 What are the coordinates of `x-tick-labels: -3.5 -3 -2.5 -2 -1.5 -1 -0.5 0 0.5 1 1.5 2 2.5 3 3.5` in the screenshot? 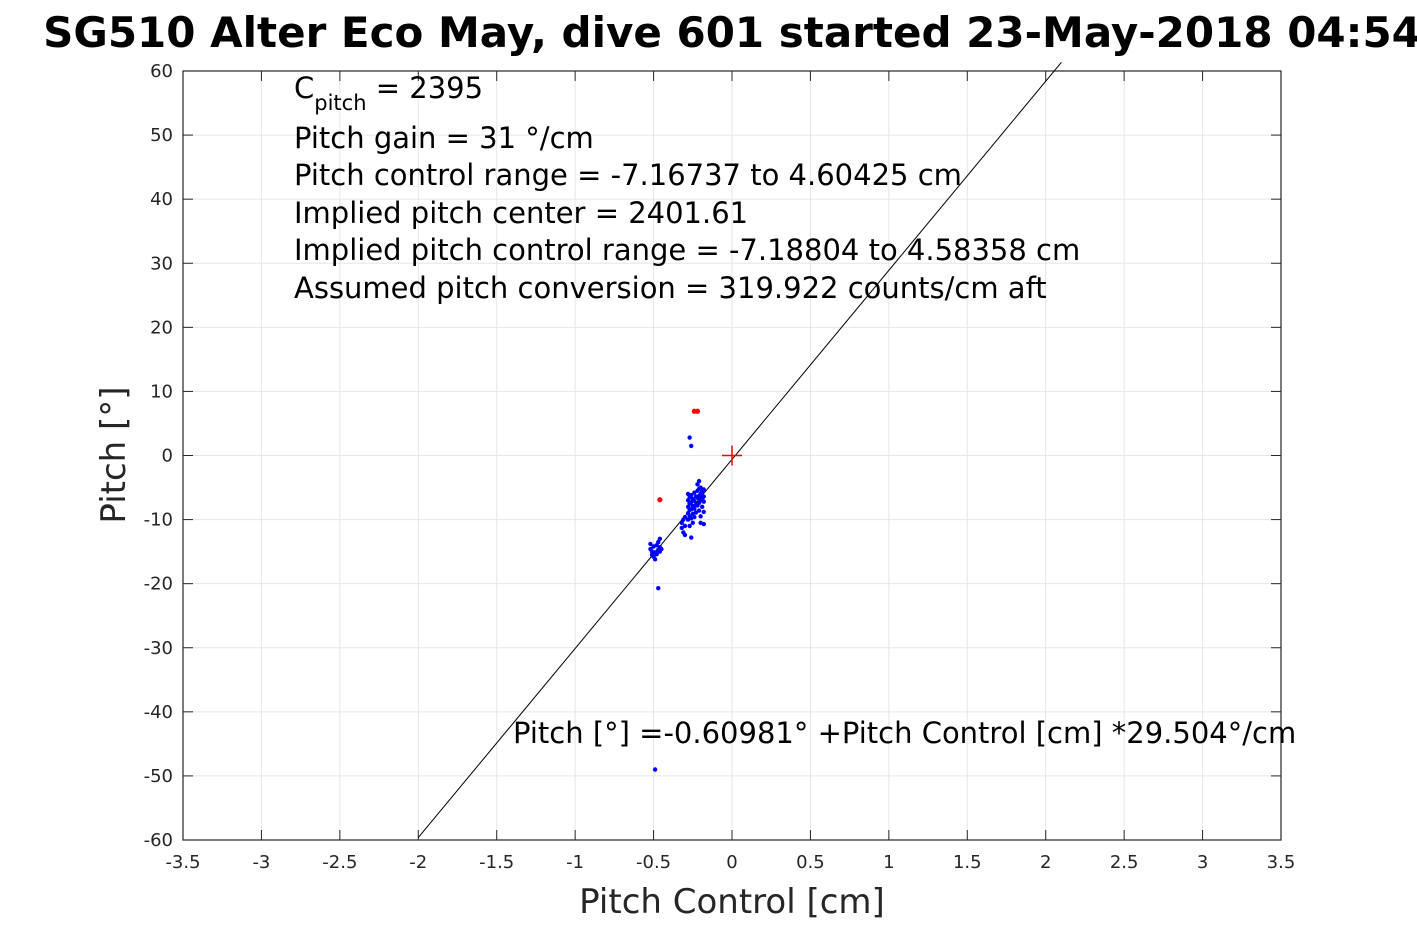 It's located at (730, 862).